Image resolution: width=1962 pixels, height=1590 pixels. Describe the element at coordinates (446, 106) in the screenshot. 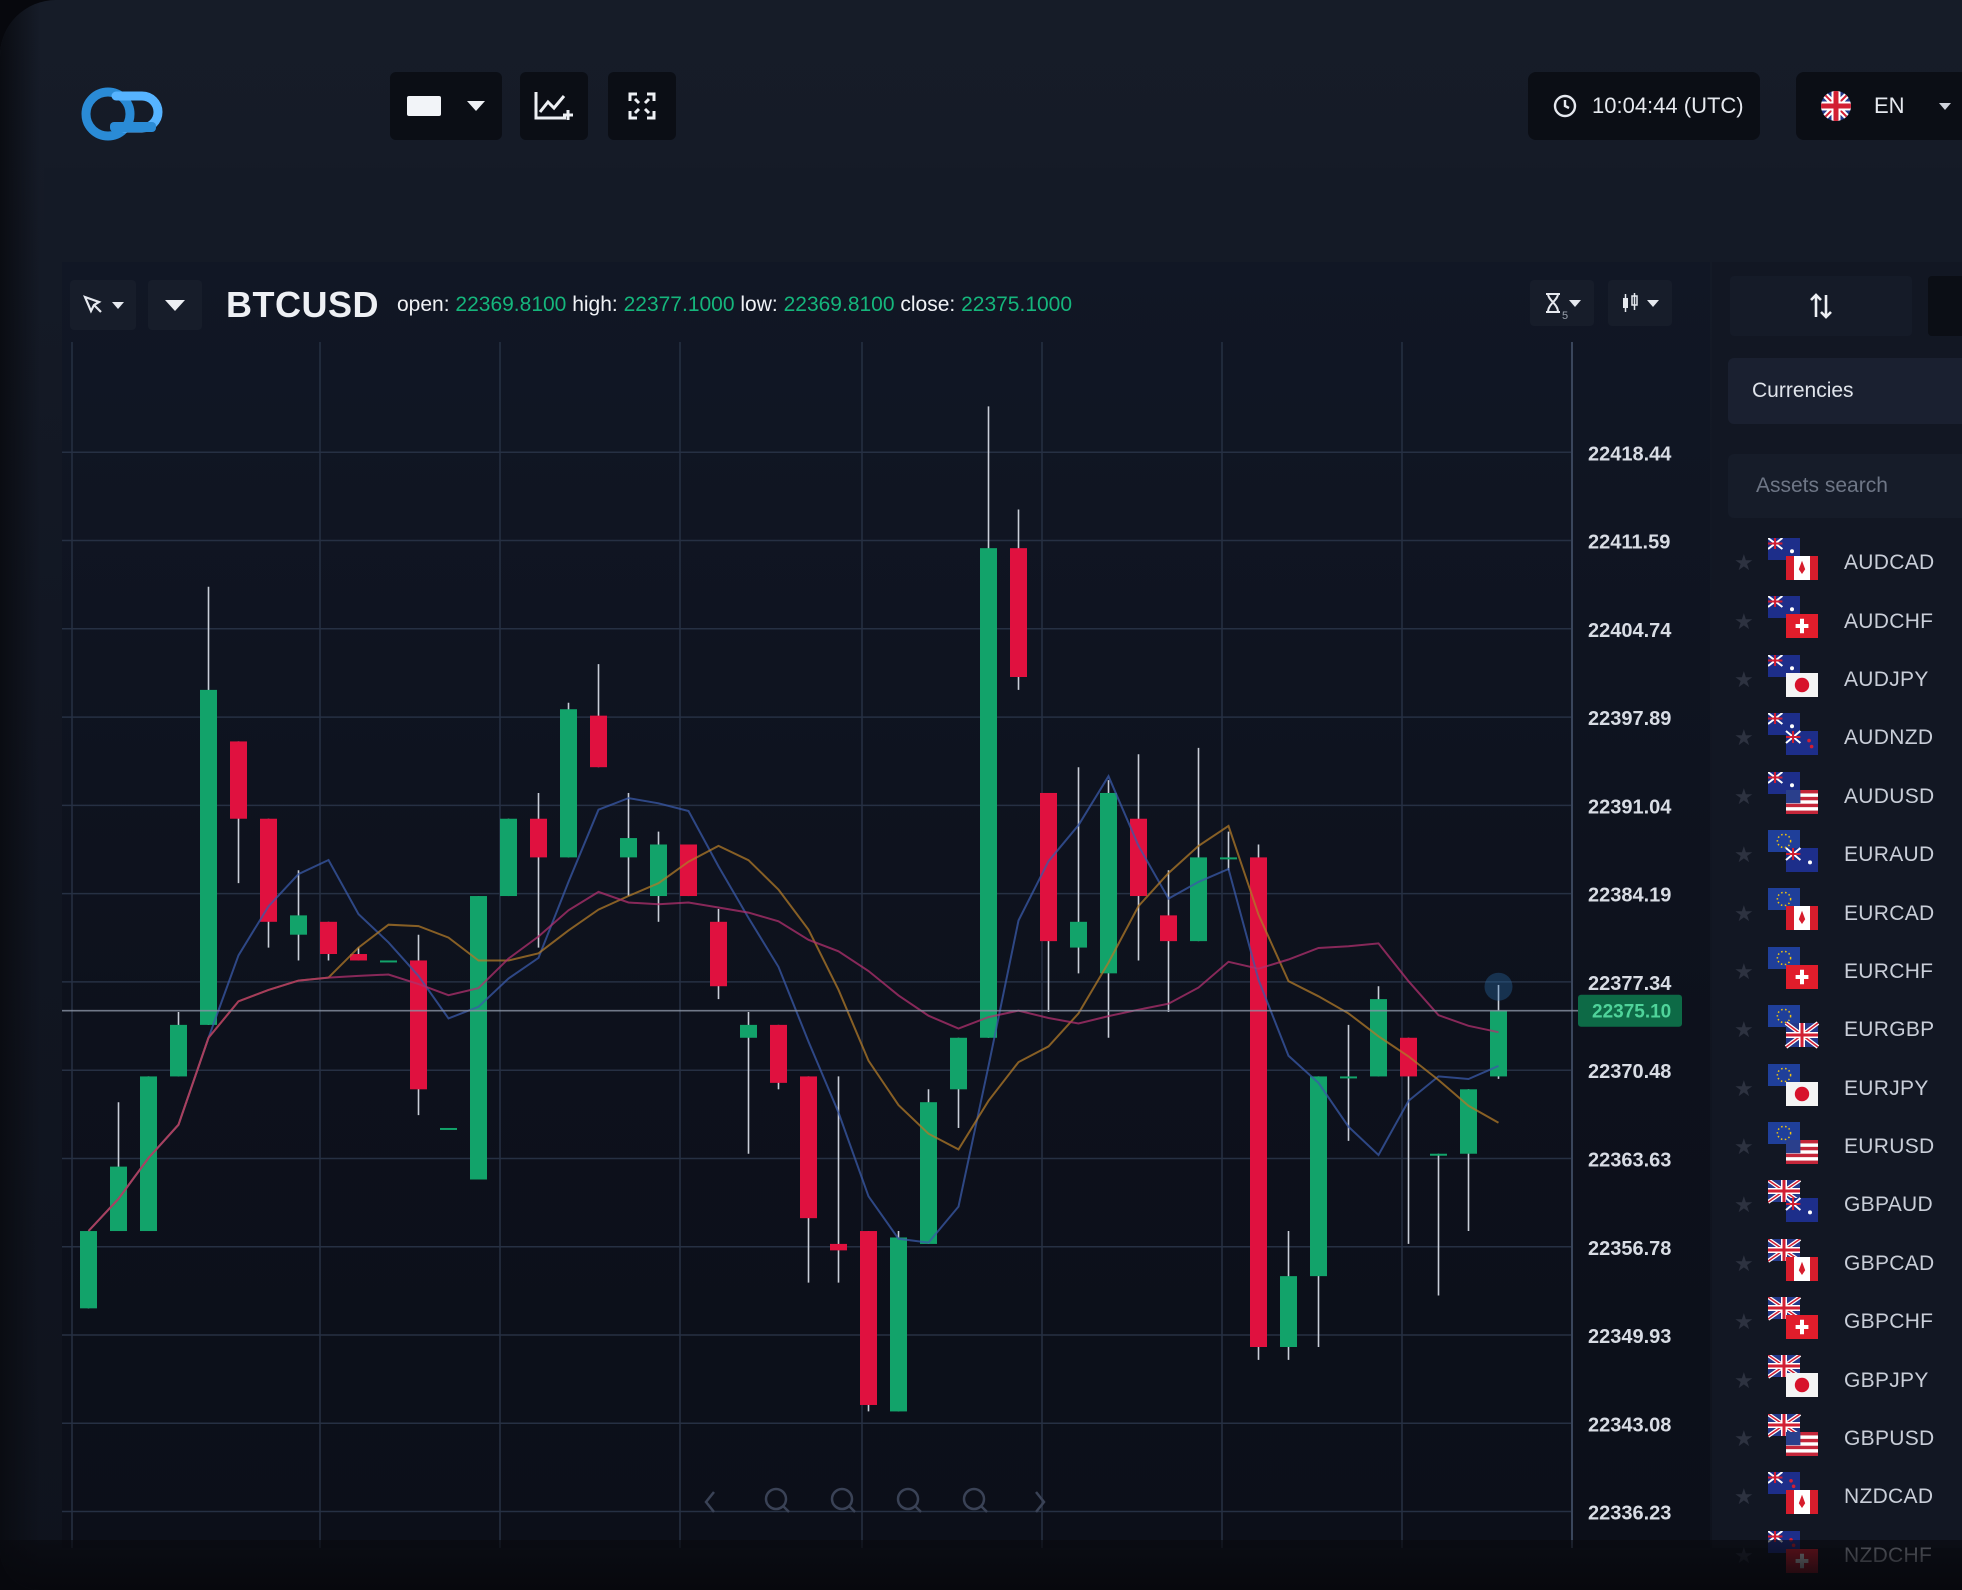

I see `chart-type-dropdown` at that location.